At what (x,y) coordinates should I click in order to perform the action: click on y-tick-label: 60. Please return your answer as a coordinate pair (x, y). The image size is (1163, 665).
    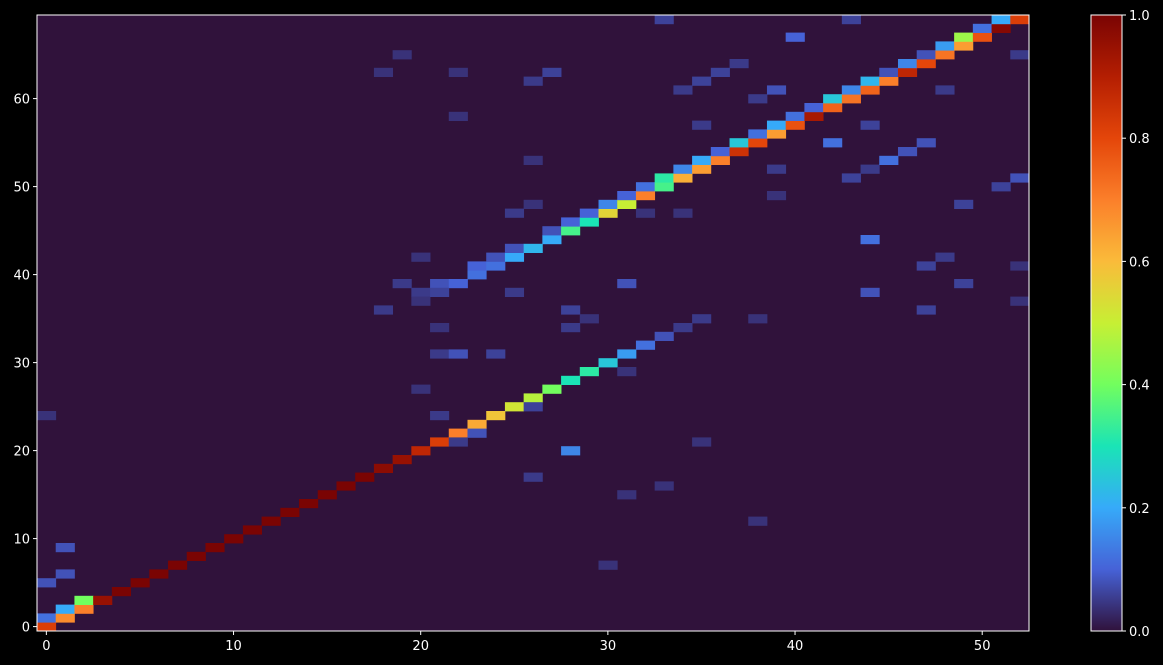
    Looking at the image, I should click on (21, 100).